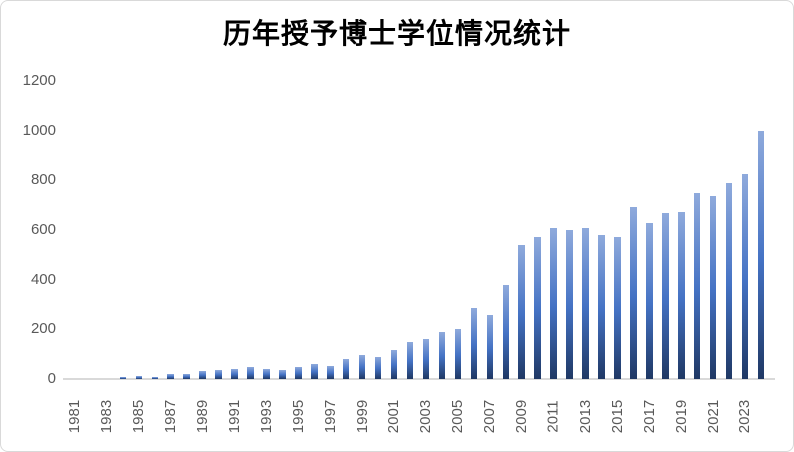 The width and height of the screenshot is (794, 452). What do you see at coordinates (761, 254) in the screenshot?
I see `bar-2024` at bounding box center [761, 254].